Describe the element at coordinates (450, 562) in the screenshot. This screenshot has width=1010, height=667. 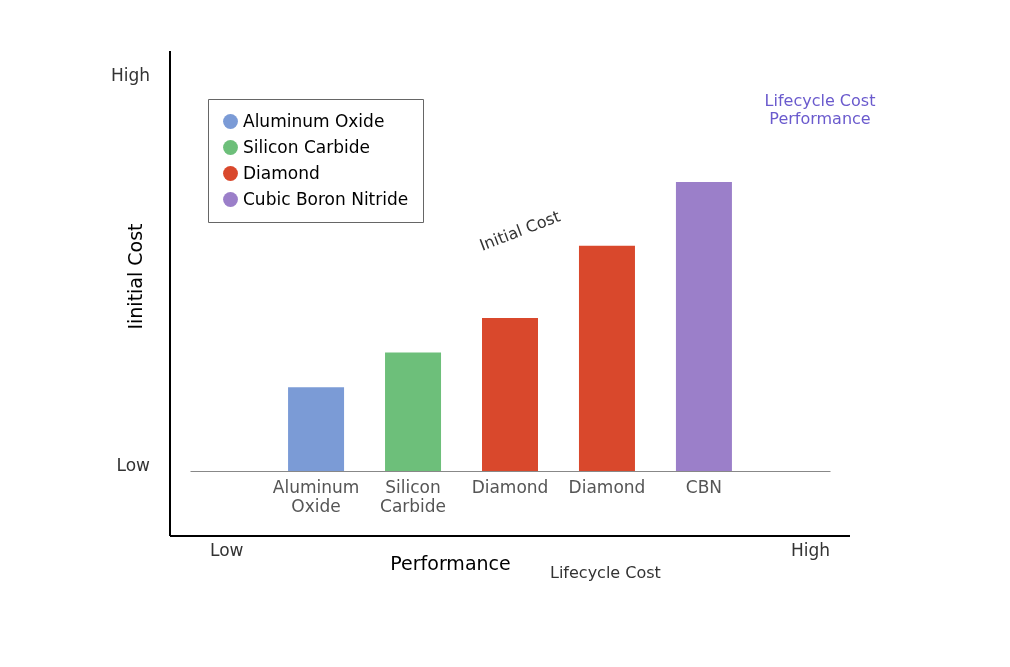
I see `x-axis-title: Performance` at that location.